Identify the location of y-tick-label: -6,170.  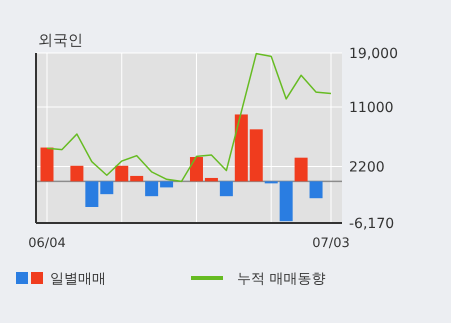
(371, 224).